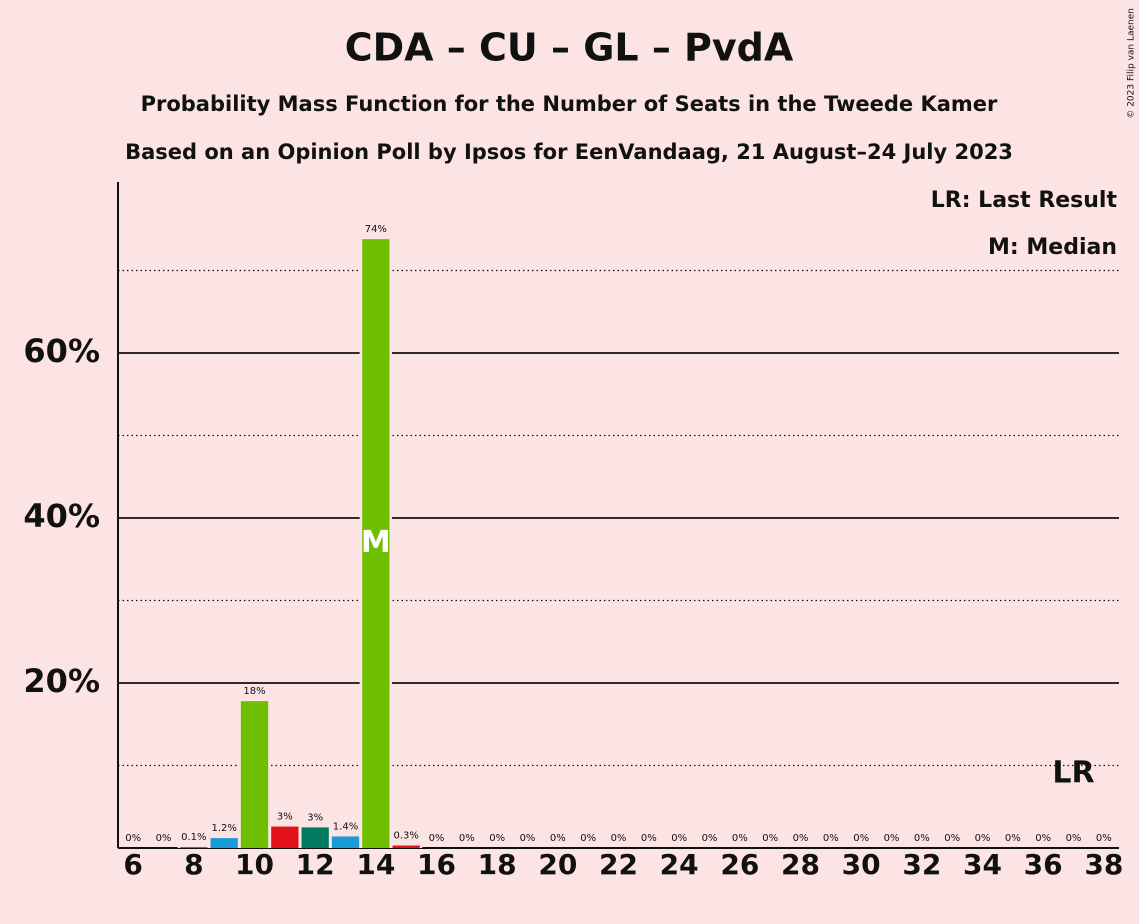 Image resolution: width=1139 pixels, height=924 pixels. Describe the element at coordinates (1132, 63) in the screenshot. I see `copyright: © 2023 Filip van Laenen` at that location.